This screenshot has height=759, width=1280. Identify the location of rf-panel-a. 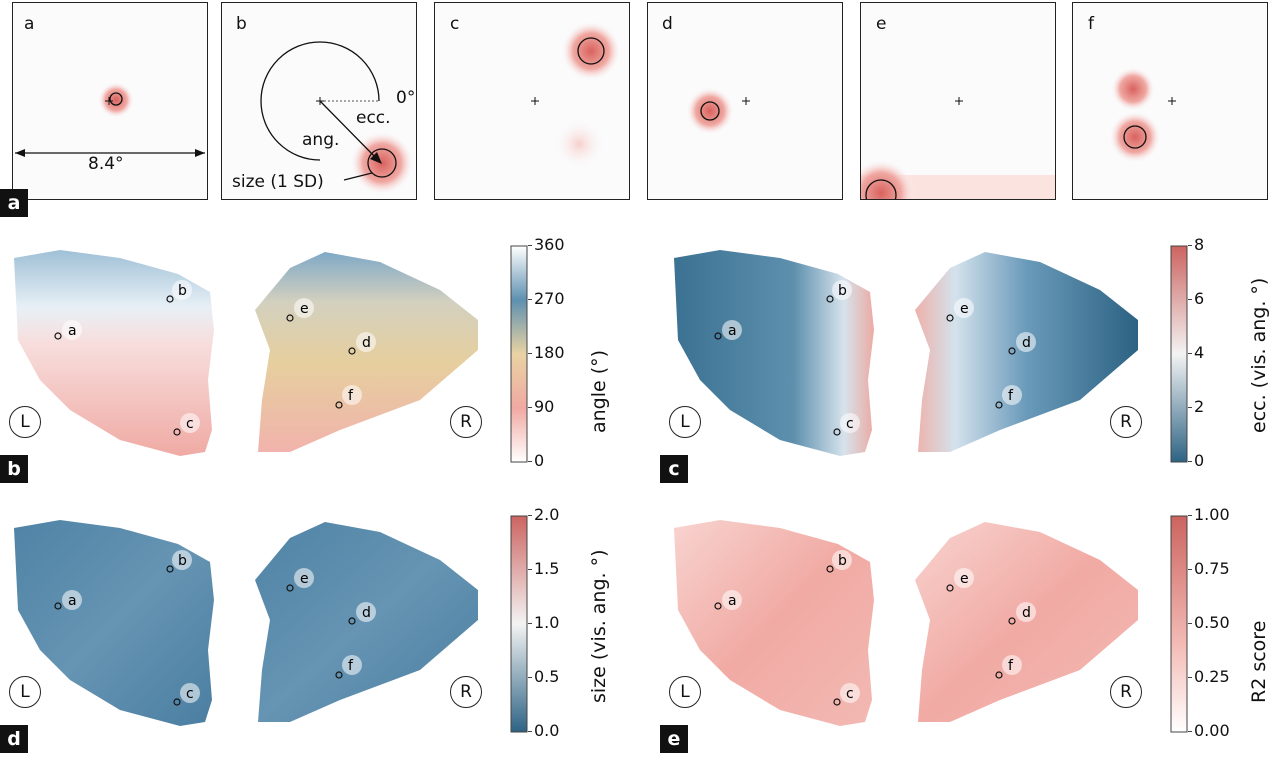
(110, 101).